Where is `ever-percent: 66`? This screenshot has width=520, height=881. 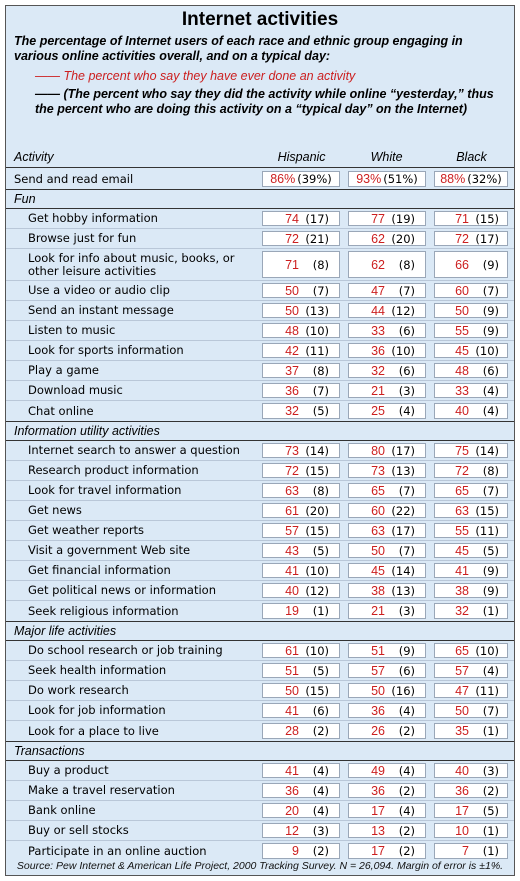
ever-percent: 66 is located at coordinates (462, 264).